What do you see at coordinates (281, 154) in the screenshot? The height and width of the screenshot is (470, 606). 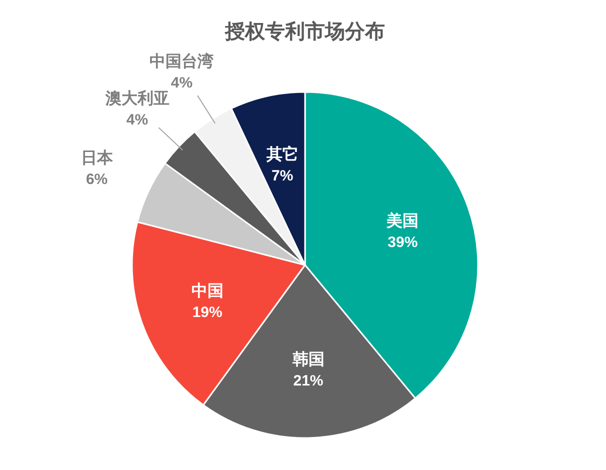 I see `slice-label: 其它` at bounding box center [281, 154].